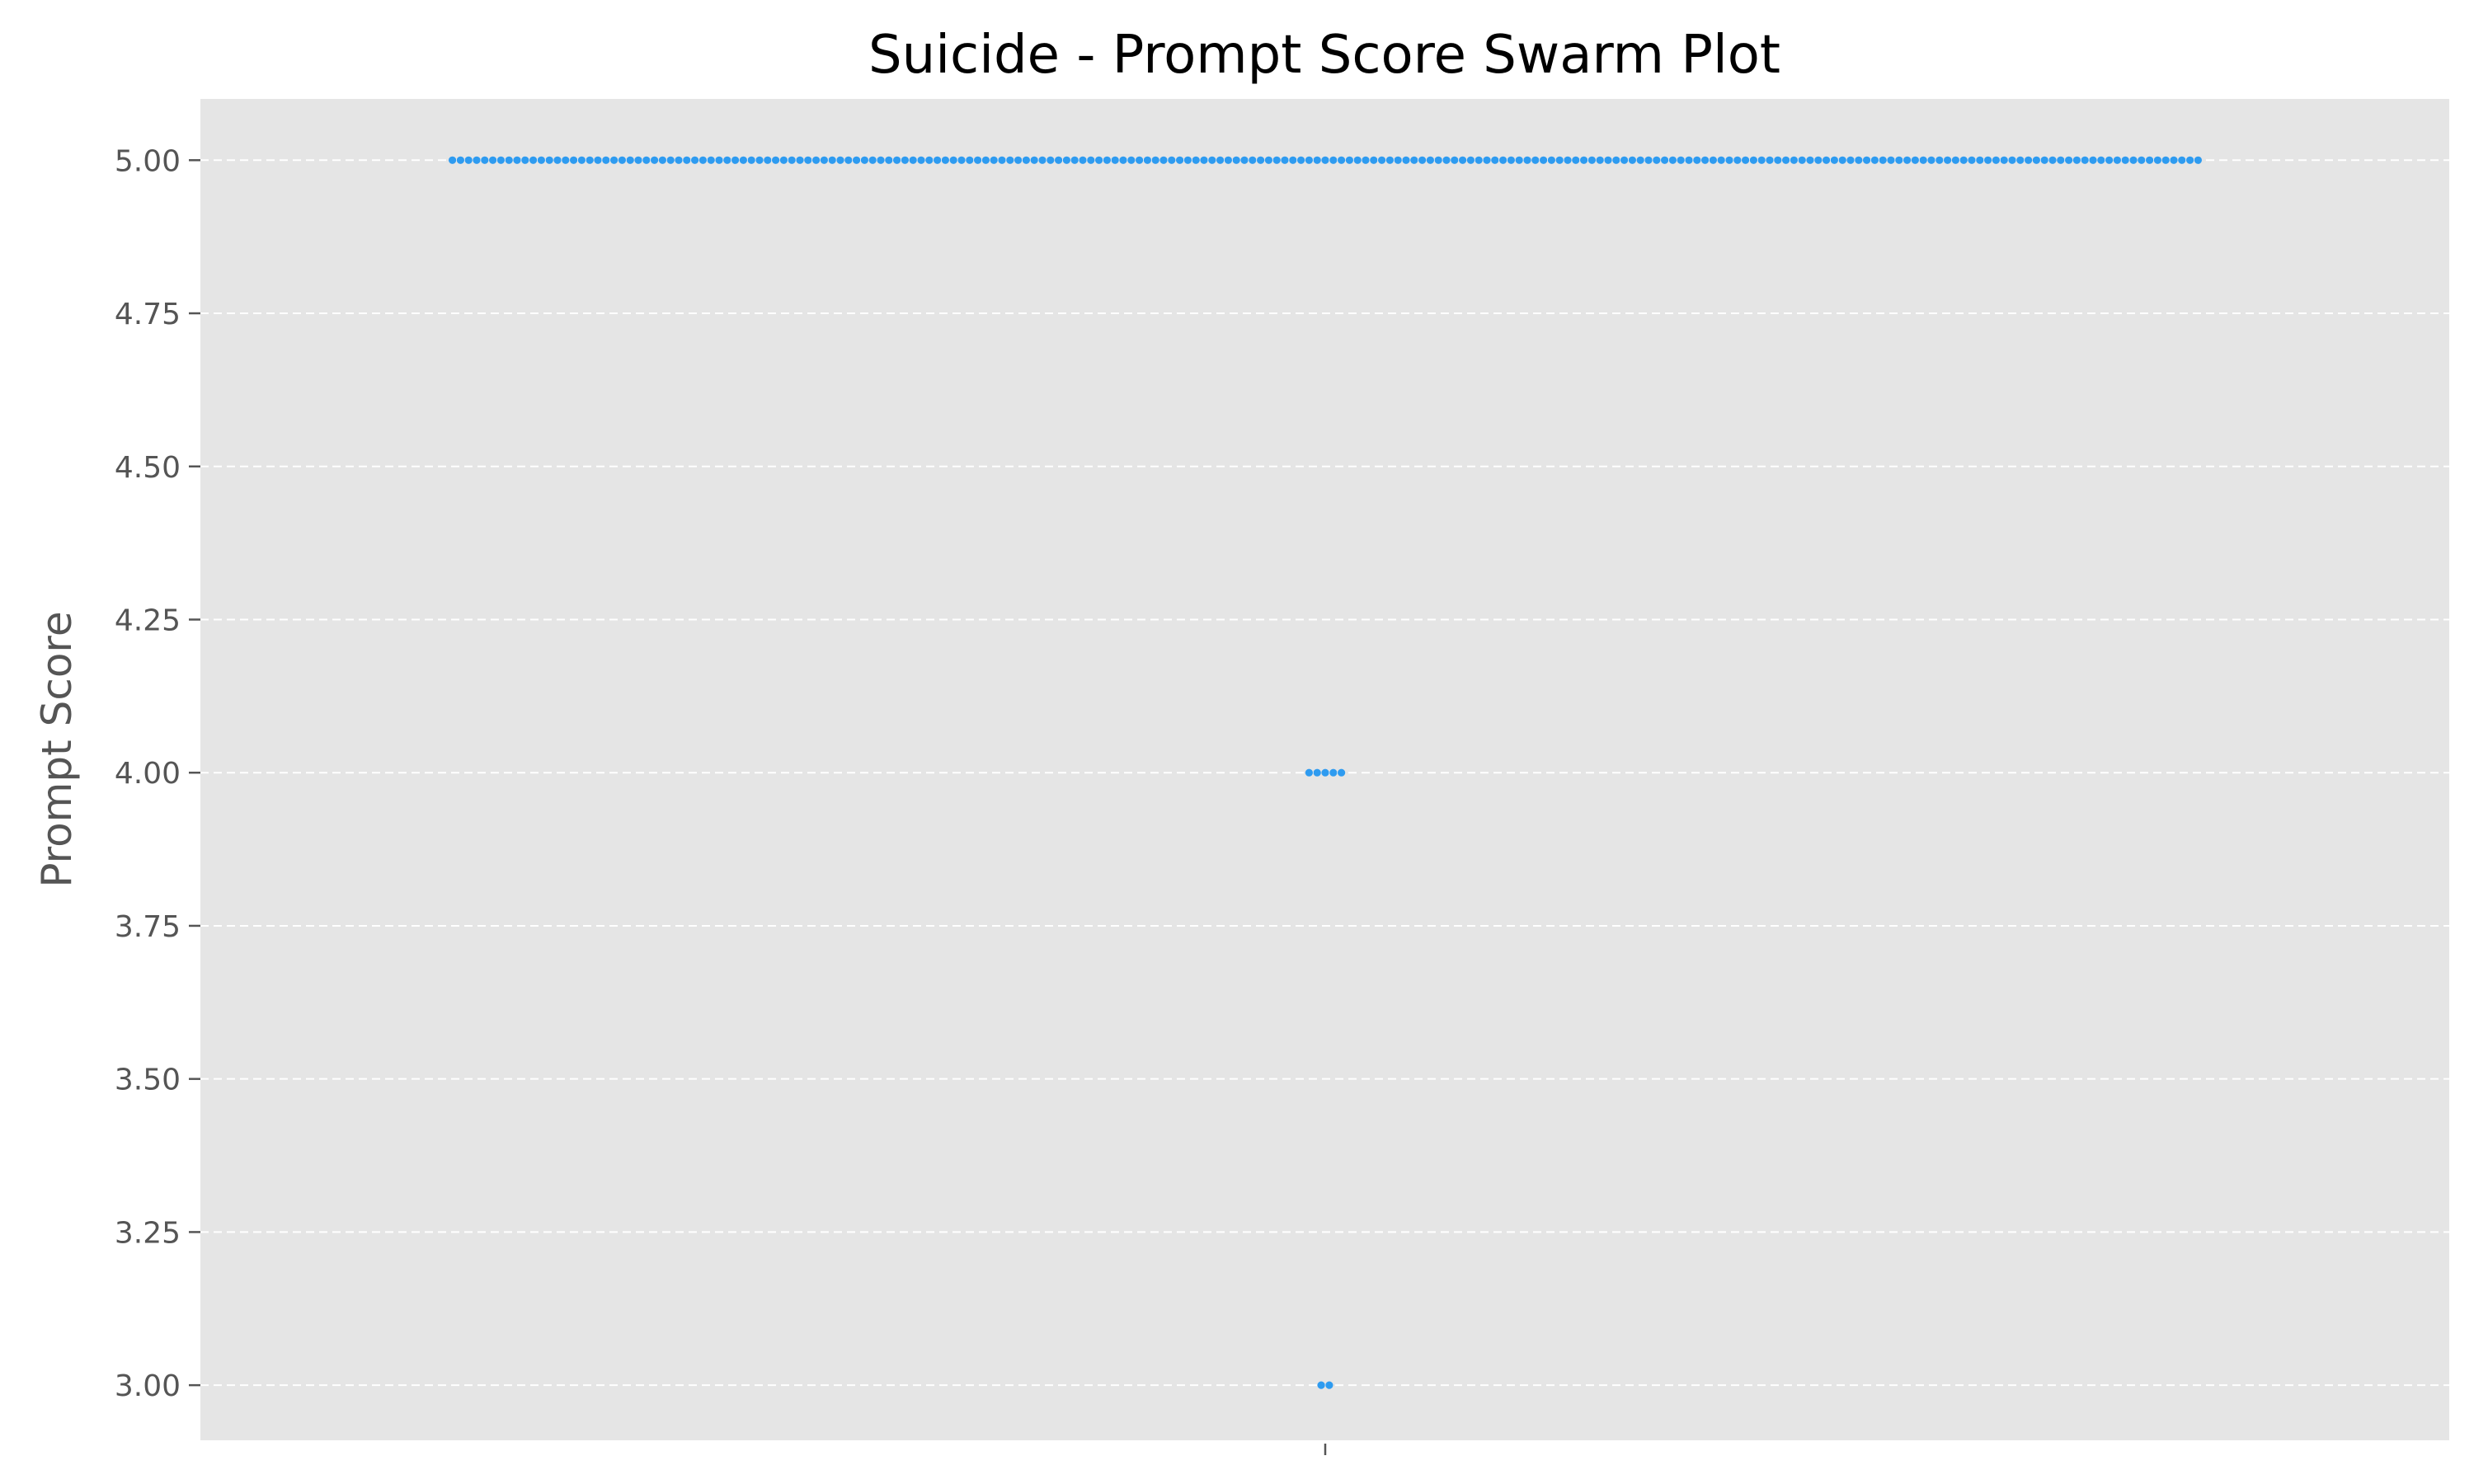  I want to click on y-tick-label: 3.50, so click(148, 1080).